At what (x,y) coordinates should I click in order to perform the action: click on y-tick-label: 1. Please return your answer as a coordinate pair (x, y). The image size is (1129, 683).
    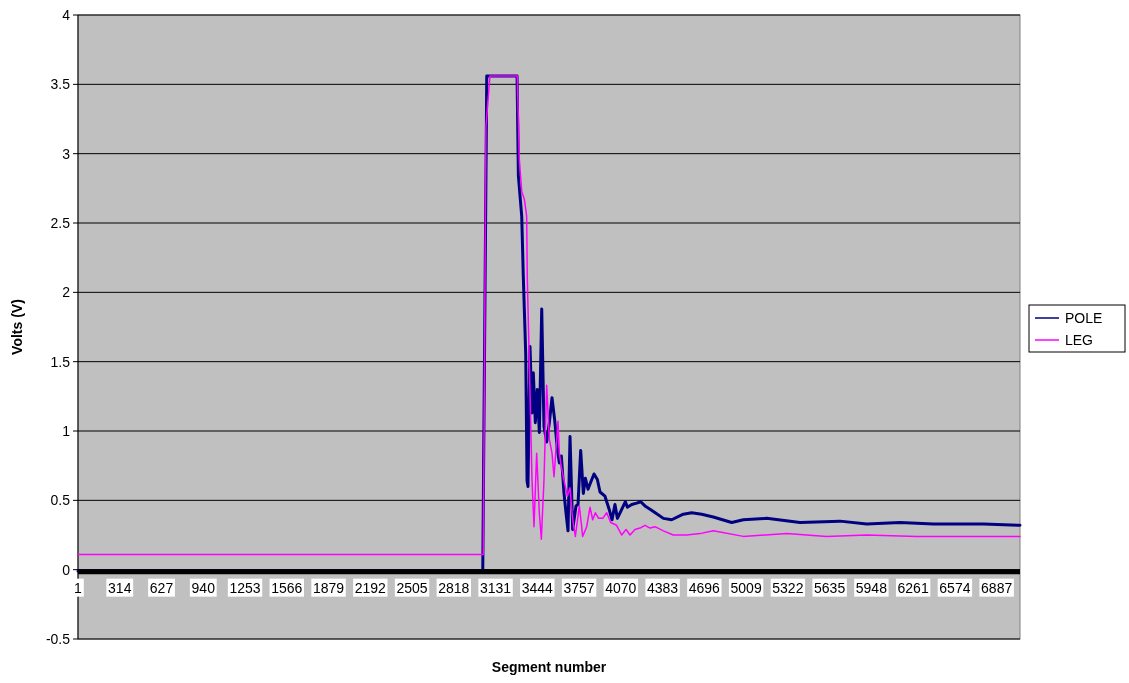
    Looking at the image, I should click on (66, 430).